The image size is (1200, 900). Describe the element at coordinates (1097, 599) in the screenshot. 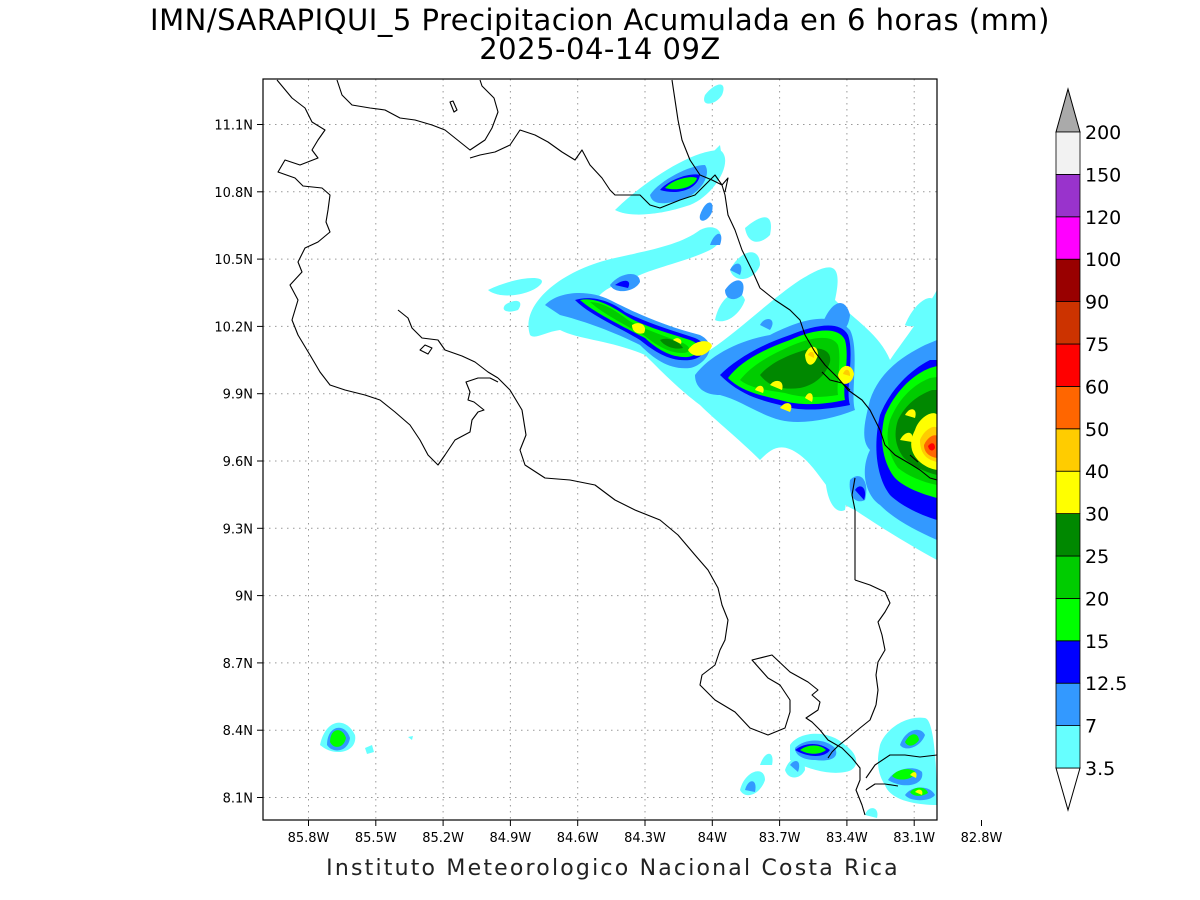

I see `colorbar-label: 20` at that location.